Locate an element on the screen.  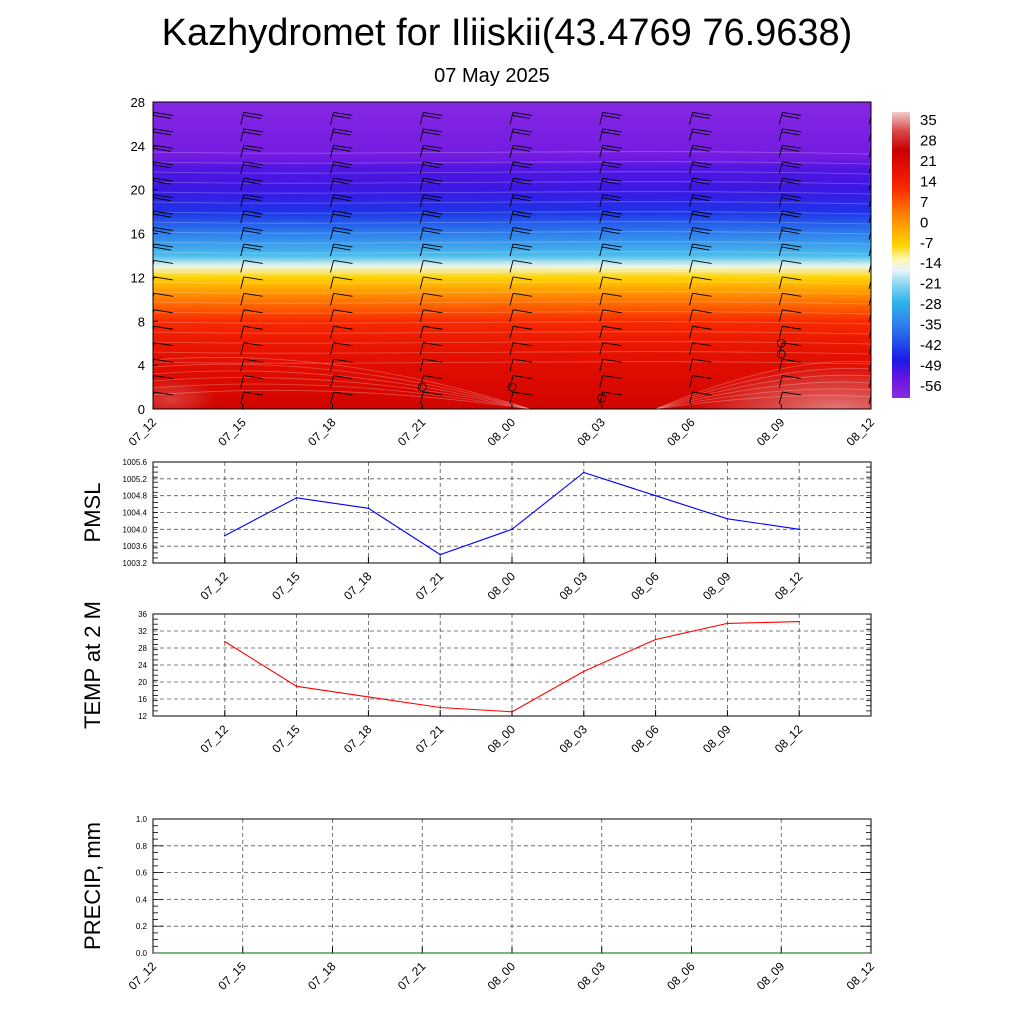
x-tick-label: 07_15 is located at coordinates (286, 586).